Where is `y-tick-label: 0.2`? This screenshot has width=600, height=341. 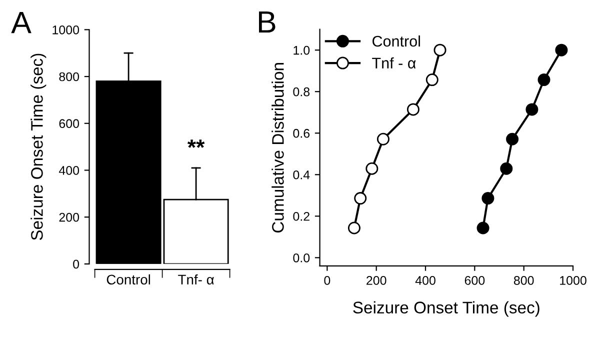
y-tick-label: 0.2 is located at coordinates (301, 216).